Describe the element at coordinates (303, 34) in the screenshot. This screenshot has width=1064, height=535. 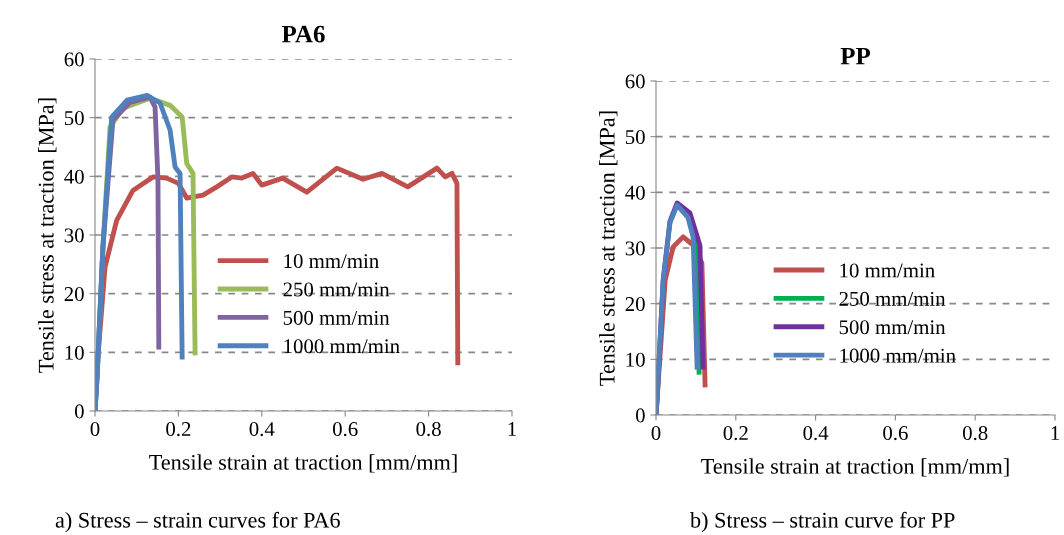
I see `chart-title: PA6` at that location.